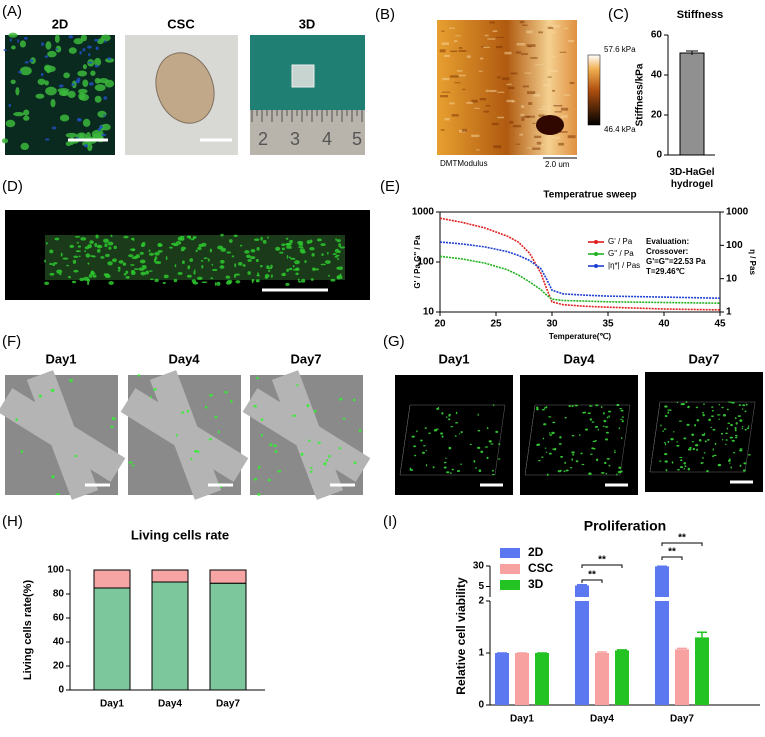 Image resolution: width=765 pixels, height=737 pixels. What do you see at coordinates (385, 14) in the screenshot?
I see `panel-label: (B)` at bounding box center [385, 14].